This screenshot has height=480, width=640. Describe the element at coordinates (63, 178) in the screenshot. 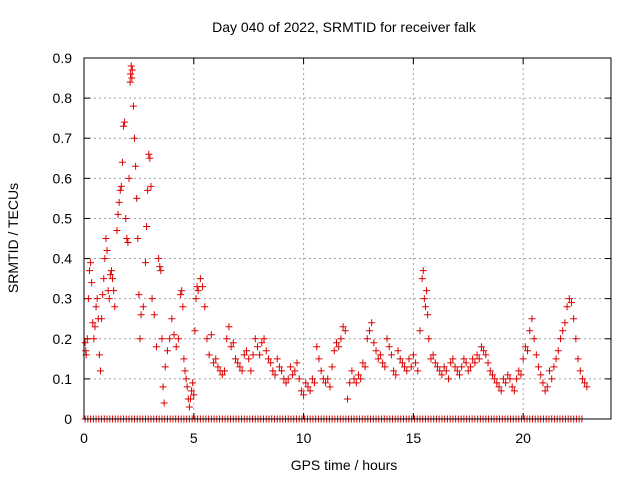

I see `y-tick-label: 0.6` at that location.